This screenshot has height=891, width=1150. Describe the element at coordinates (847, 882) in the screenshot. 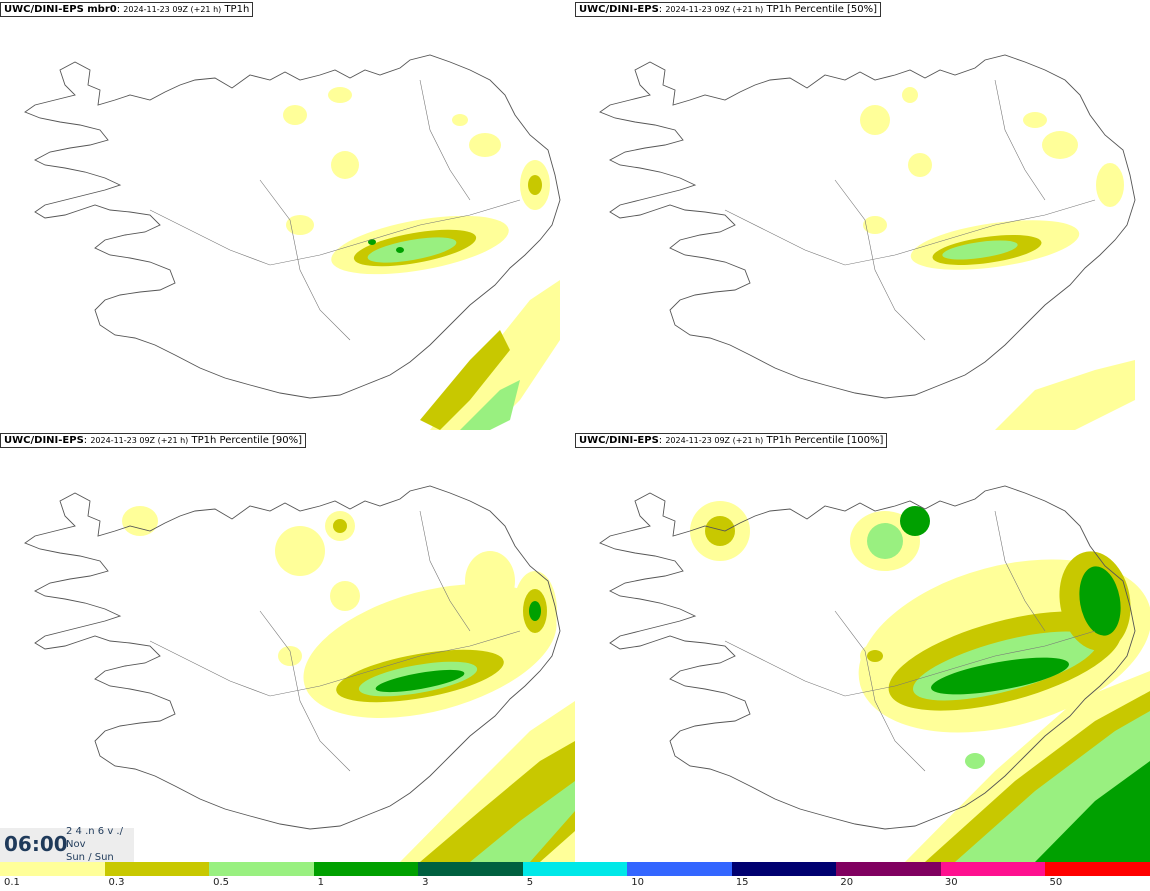

I see `colorbar-label: 20` at that location.